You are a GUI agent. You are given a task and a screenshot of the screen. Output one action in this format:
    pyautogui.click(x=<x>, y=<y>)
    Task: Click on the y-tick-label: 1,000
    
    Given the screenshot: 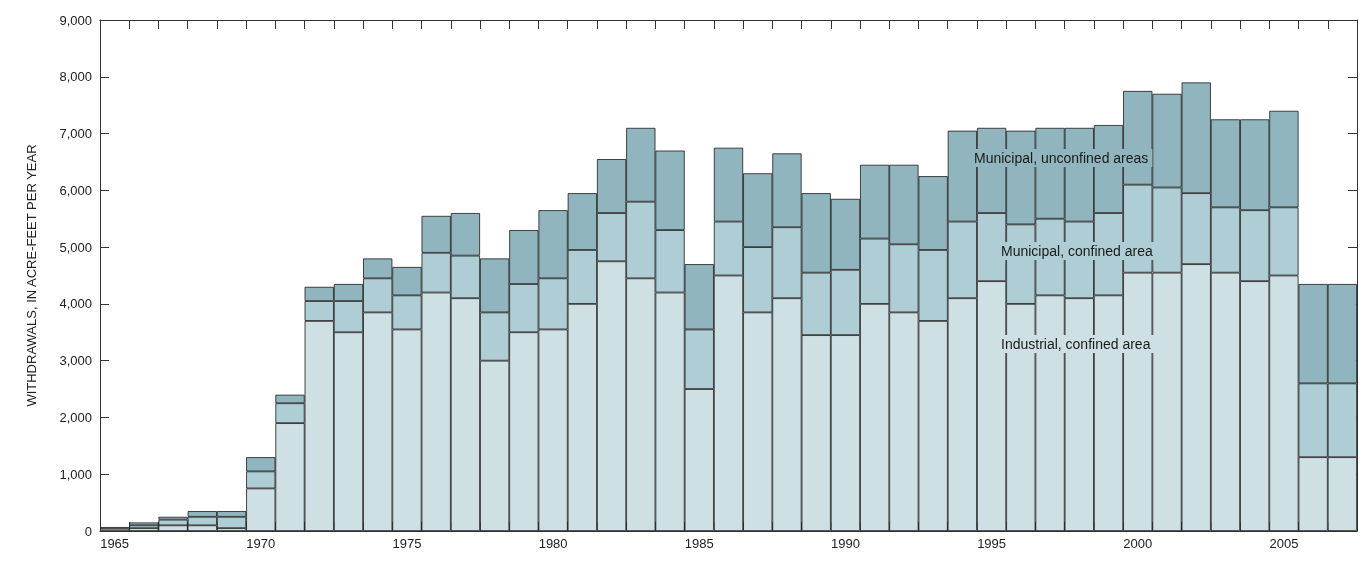 What is the action you would take?
    pyautogui.click(x=75, y=474)
    